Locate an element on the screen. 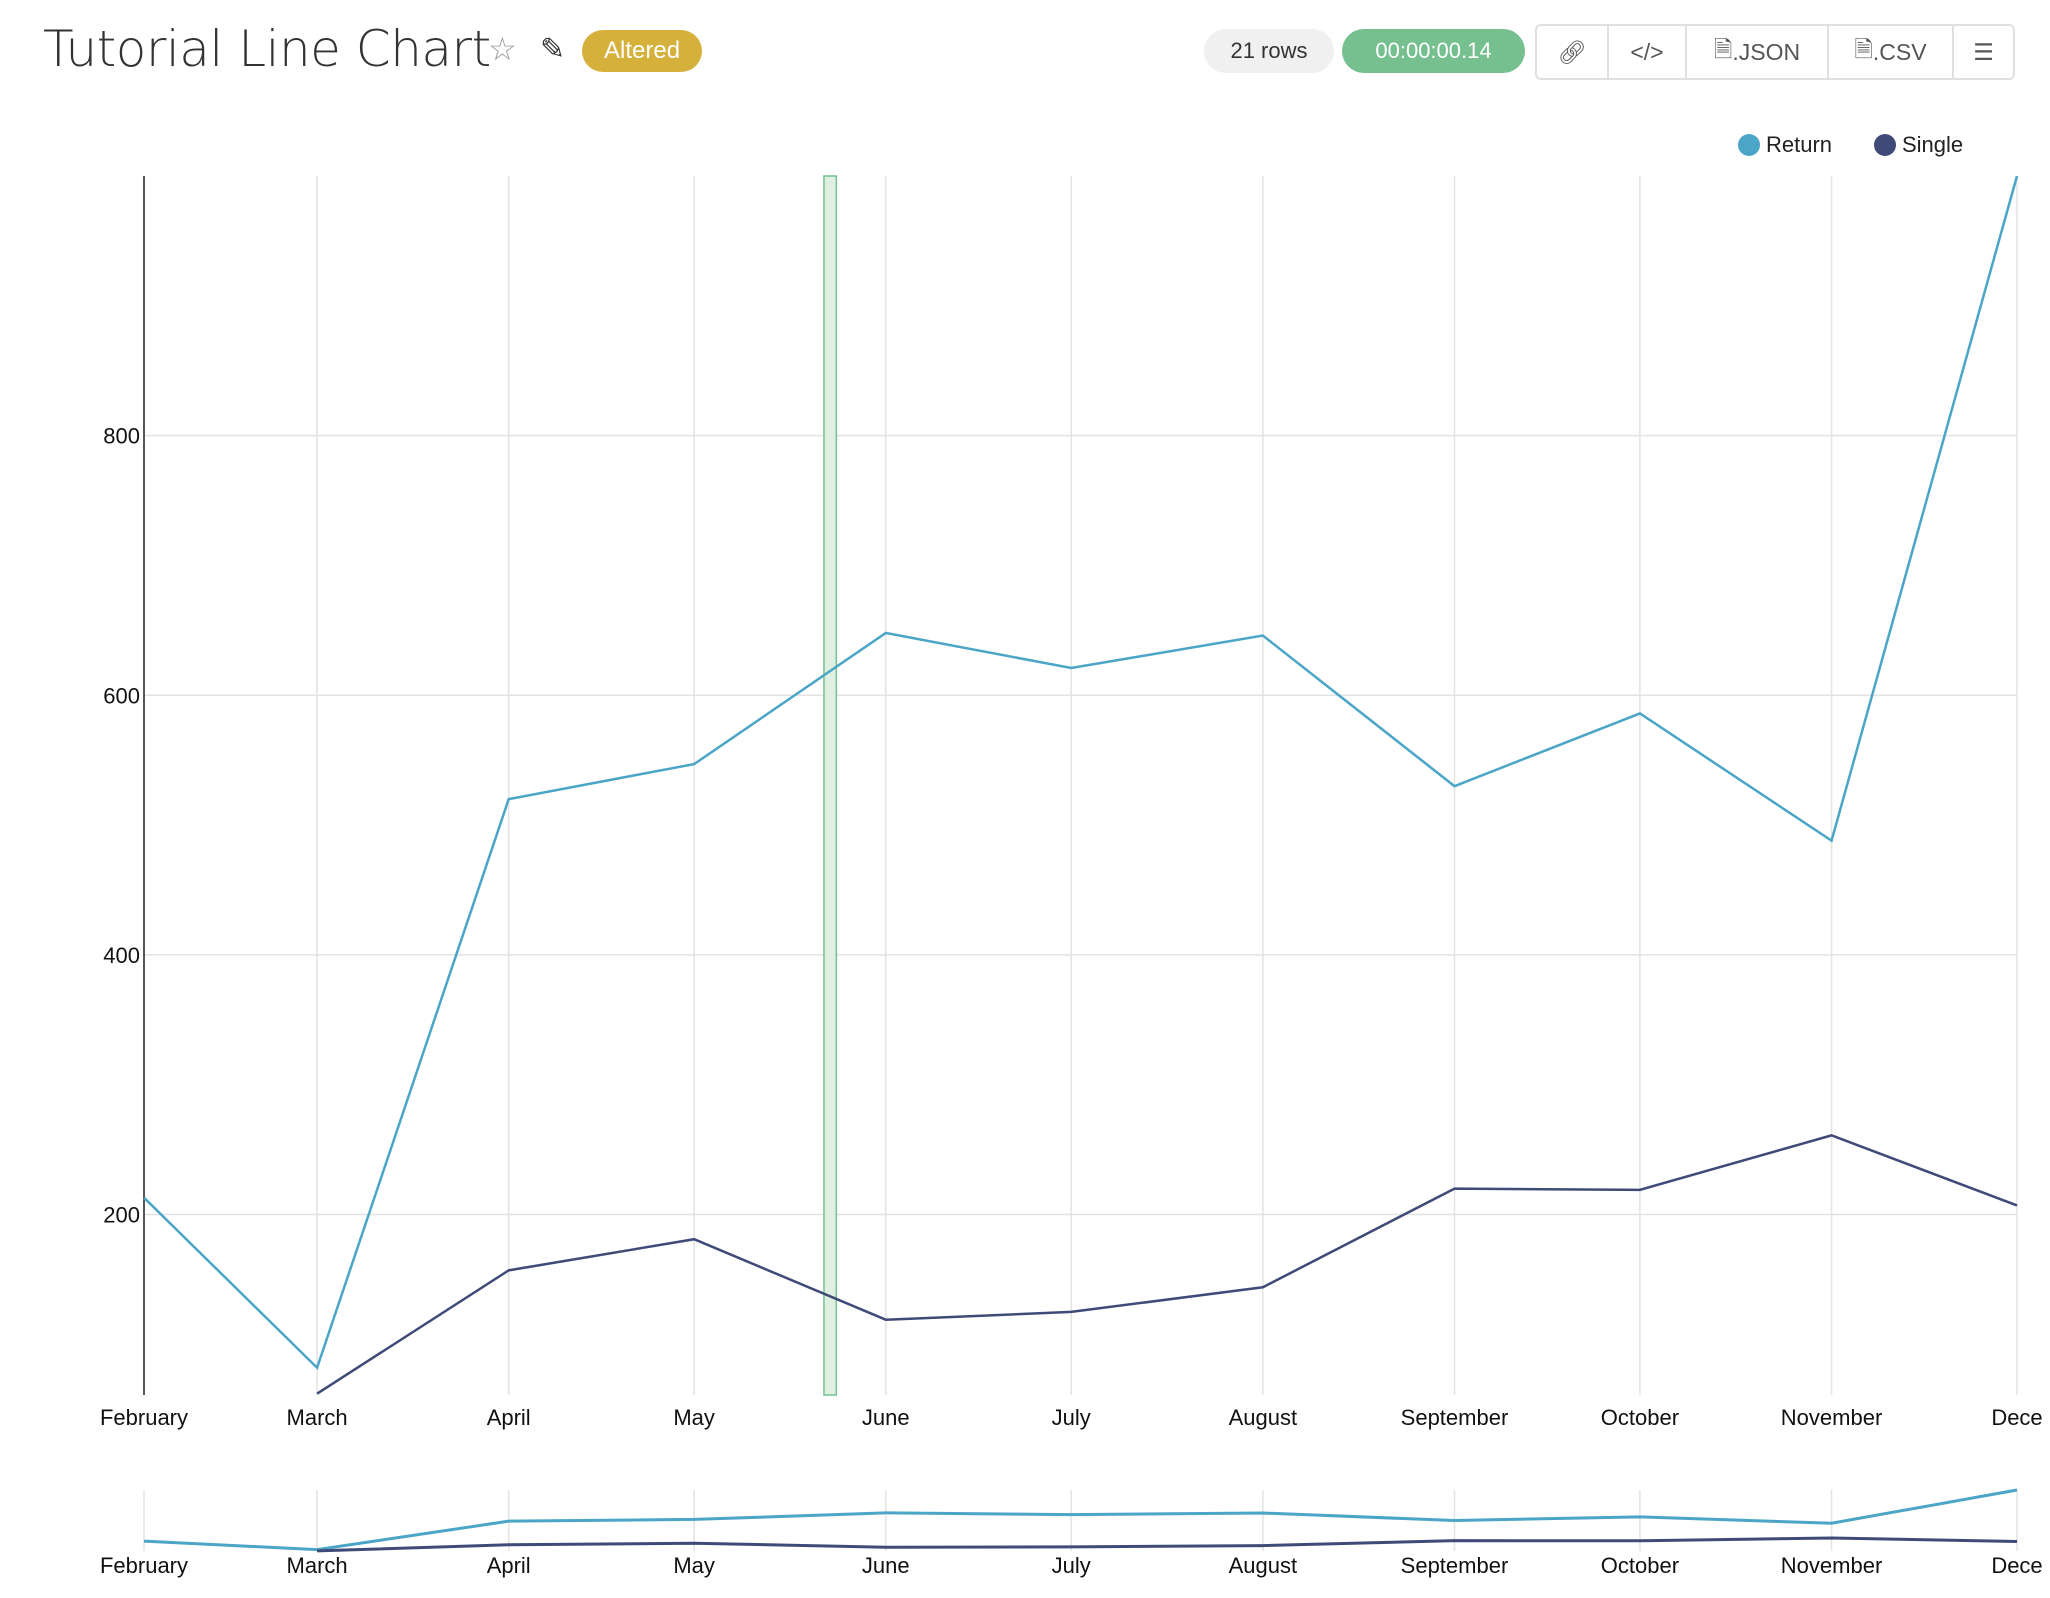 The width and height of the screenshot is (2050, 1598). overview-x-tick-label: September is located at coordinates (1455, 1565).